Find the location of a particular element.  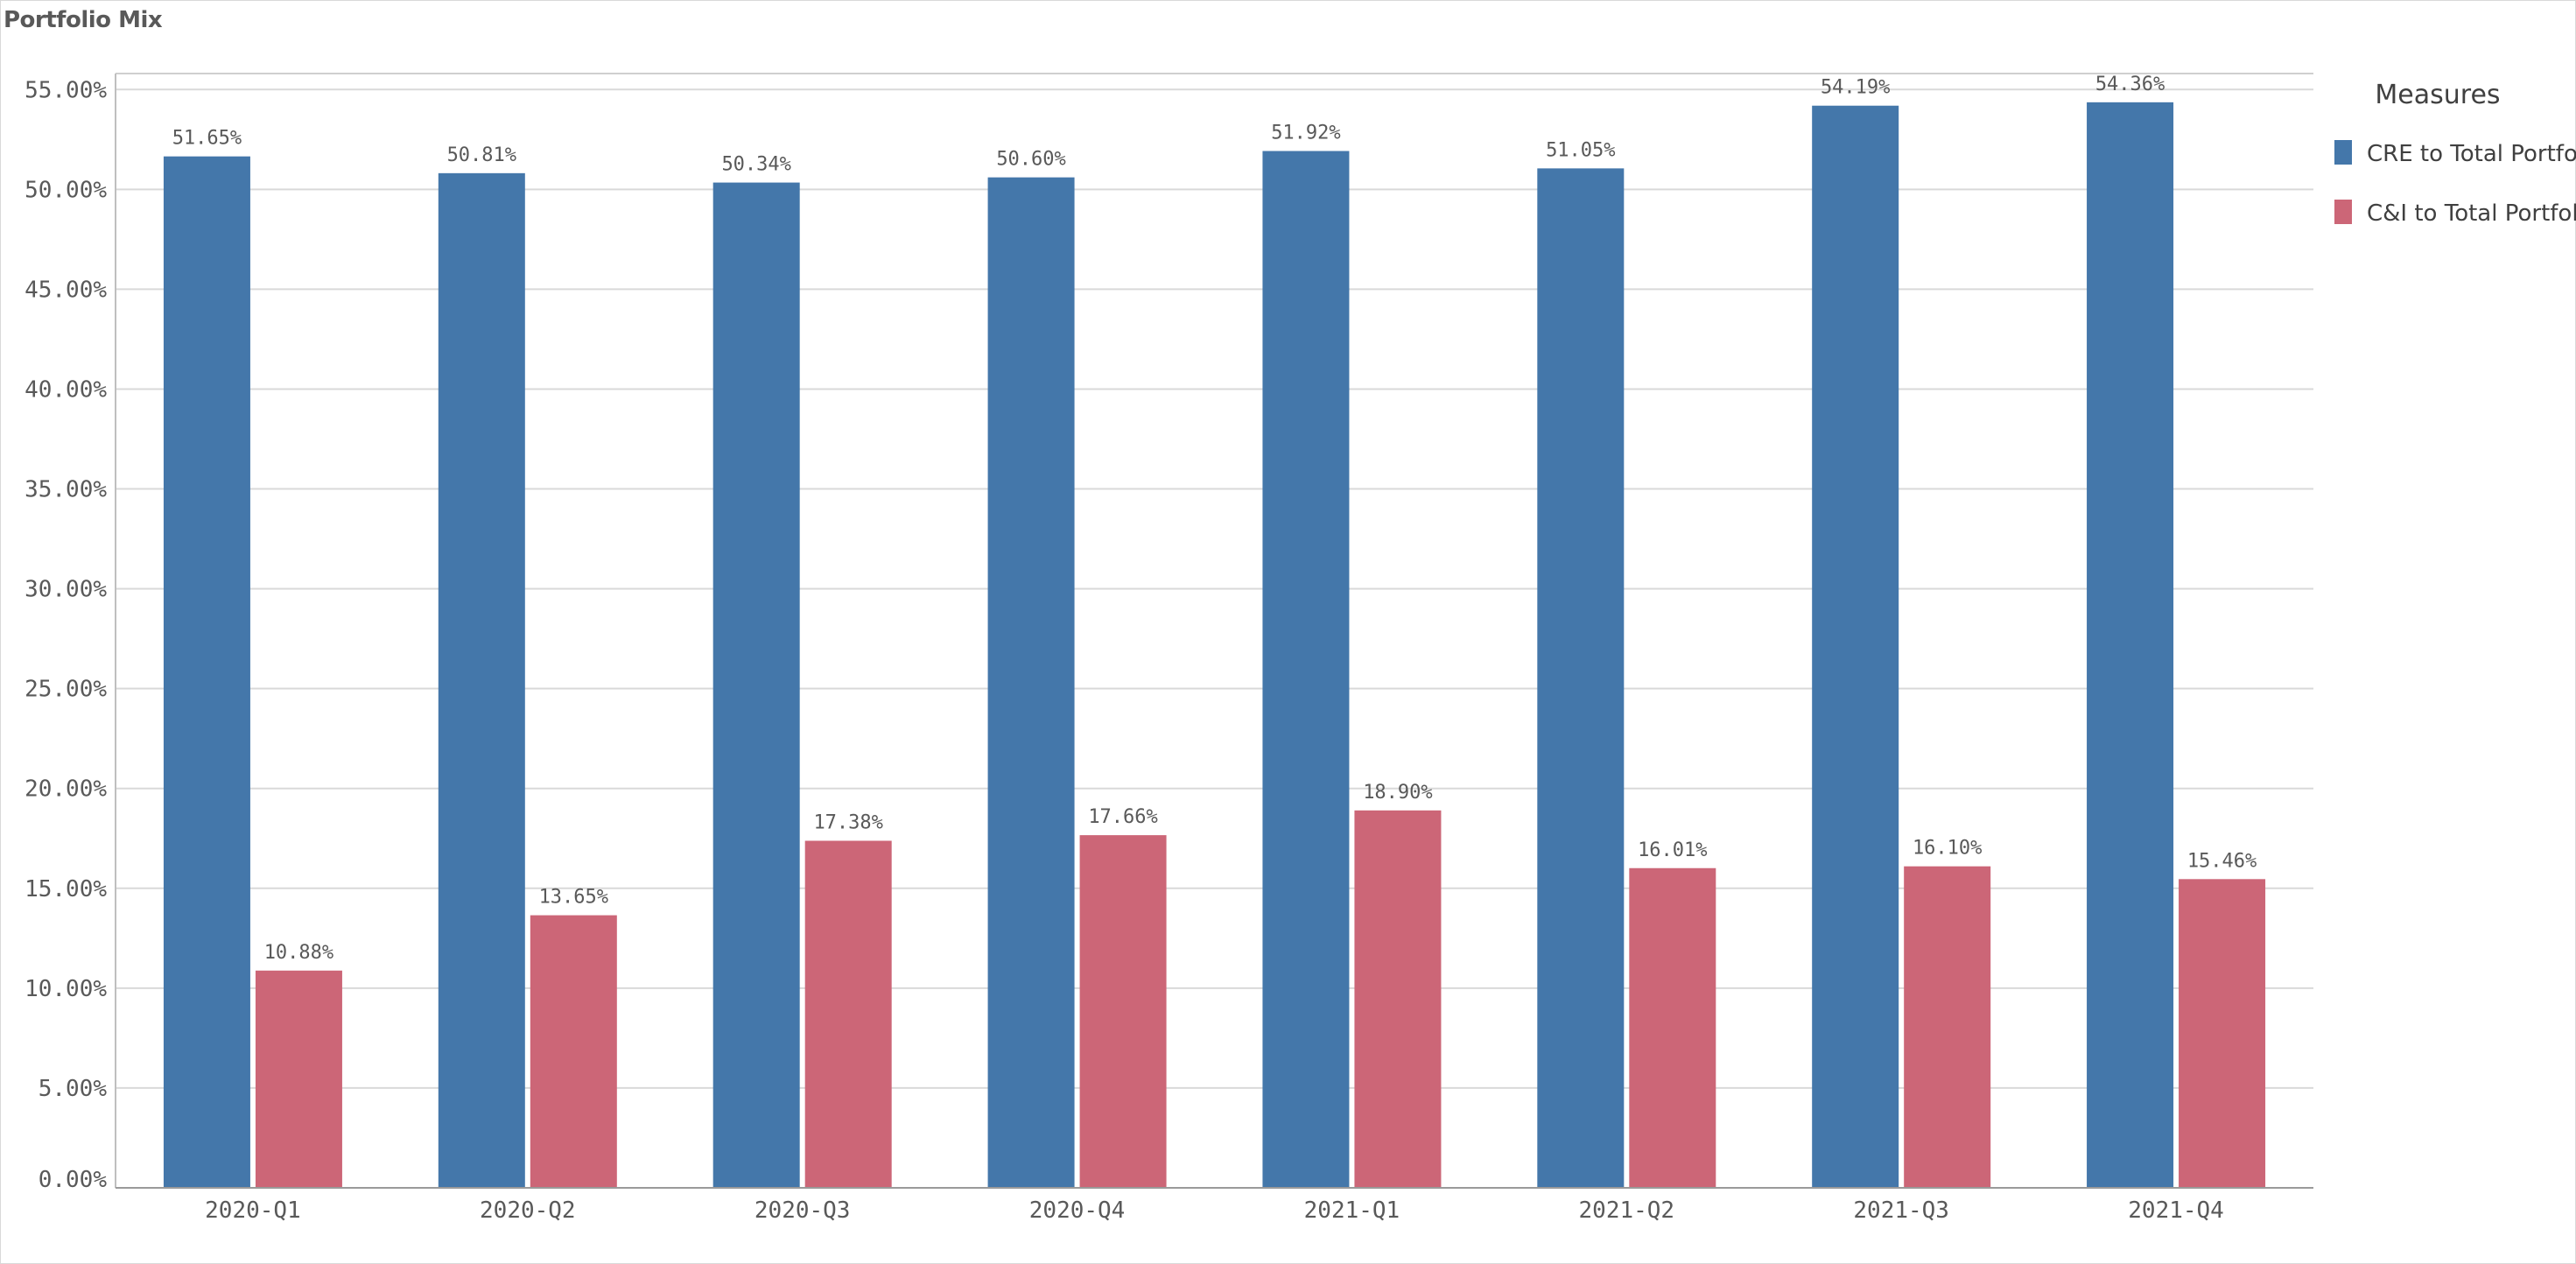

x-tick-label: 2020-Q3 is located at coordinates (803, 1211).